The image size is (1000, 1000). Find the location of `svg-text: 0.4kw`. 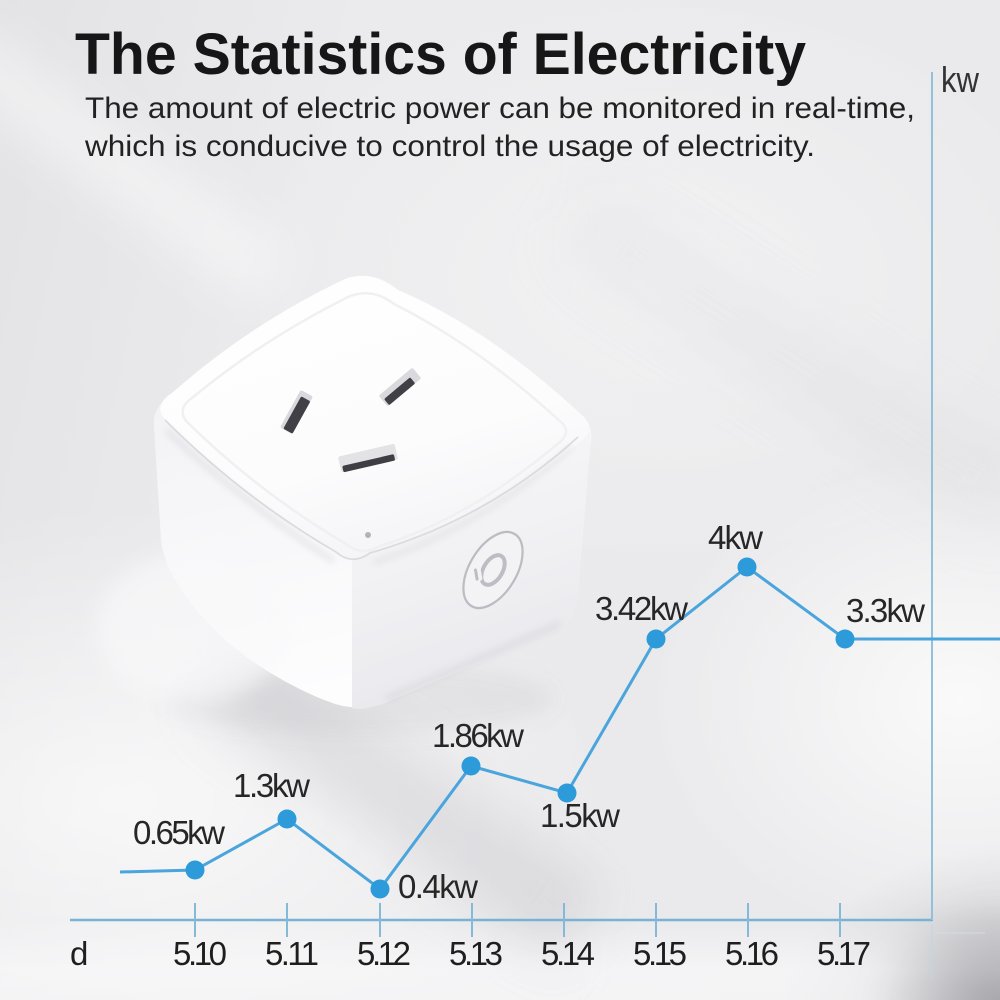

svg-text: 0.4kw is located at coordinates (438, 886).